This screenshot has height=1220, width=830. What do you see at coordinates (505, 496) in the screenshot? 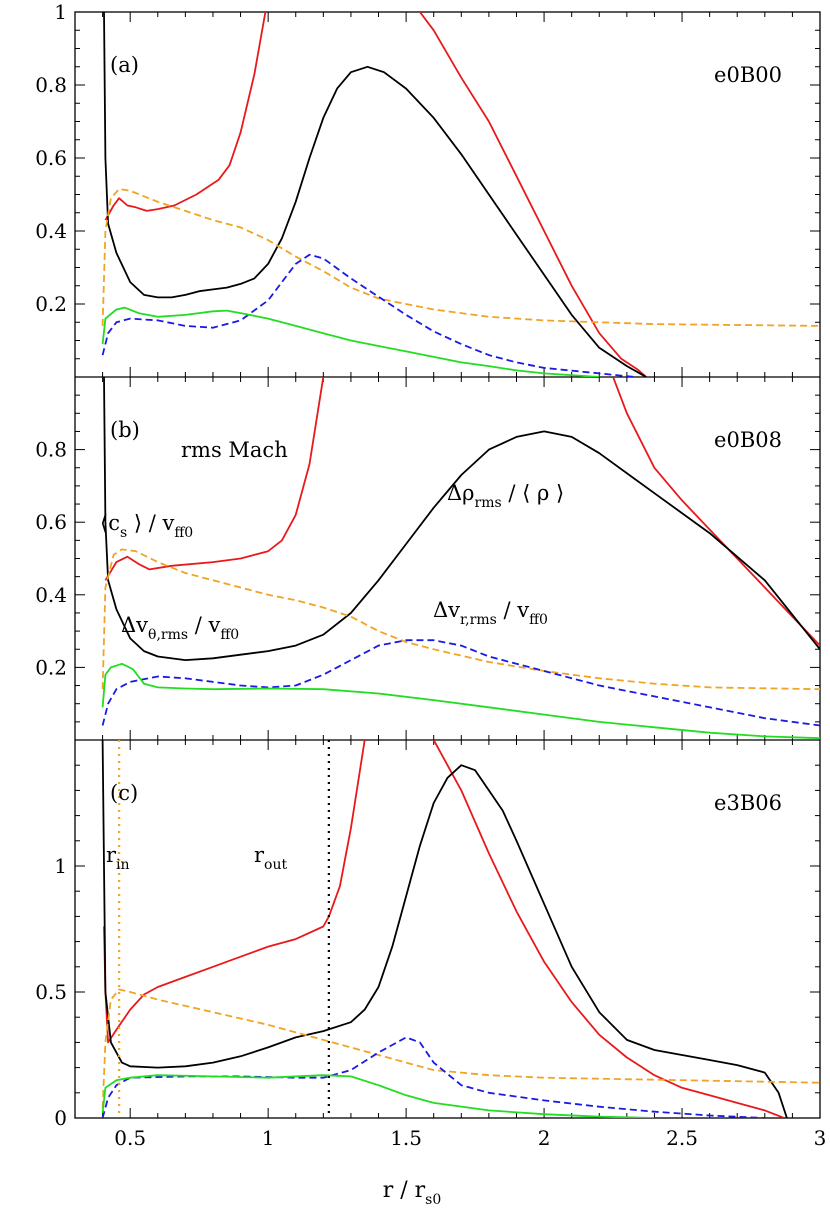
I see `annotation-drho: Δρrms / ⟨ ρ ⟩` at bounding box center [505, 496].